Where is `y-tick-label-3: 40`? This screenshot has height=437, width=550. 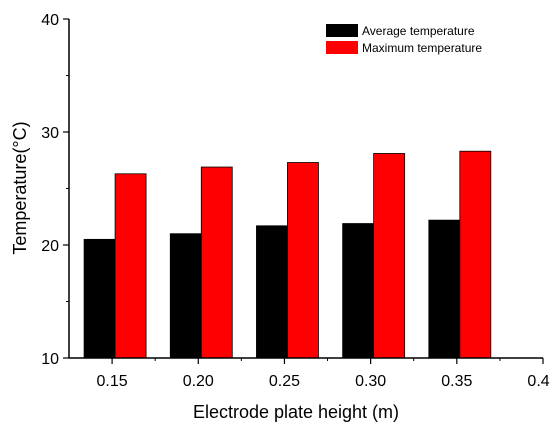
y-tick-label-3: 40 is located at coordinates (50, 20).